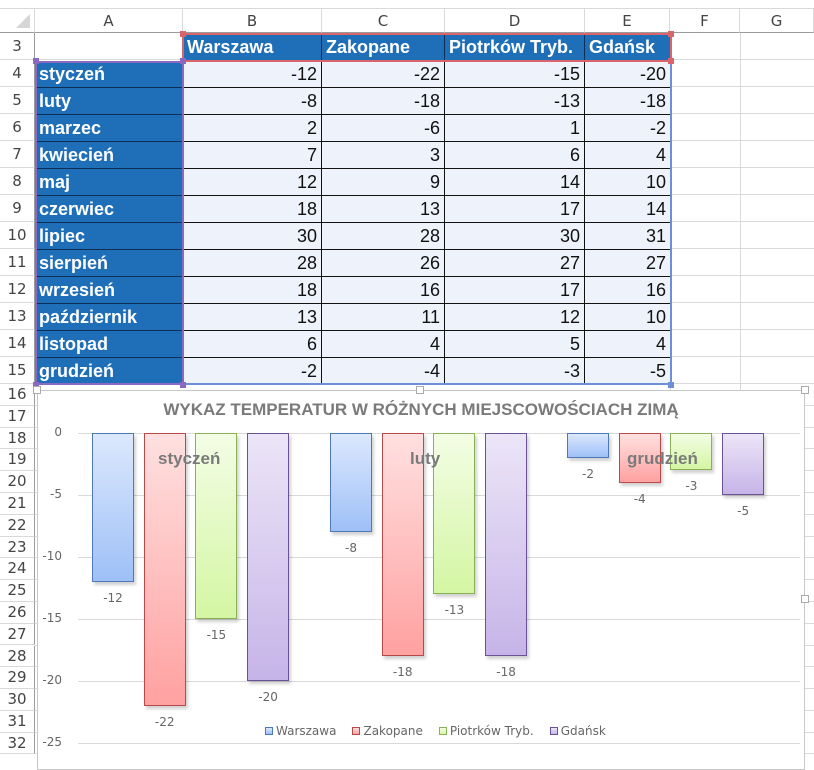 This screenshot has height=770, width=814. Describe the element at coordinates (705, 21) in the screenshot. I see `column-header-f: F` at that location.